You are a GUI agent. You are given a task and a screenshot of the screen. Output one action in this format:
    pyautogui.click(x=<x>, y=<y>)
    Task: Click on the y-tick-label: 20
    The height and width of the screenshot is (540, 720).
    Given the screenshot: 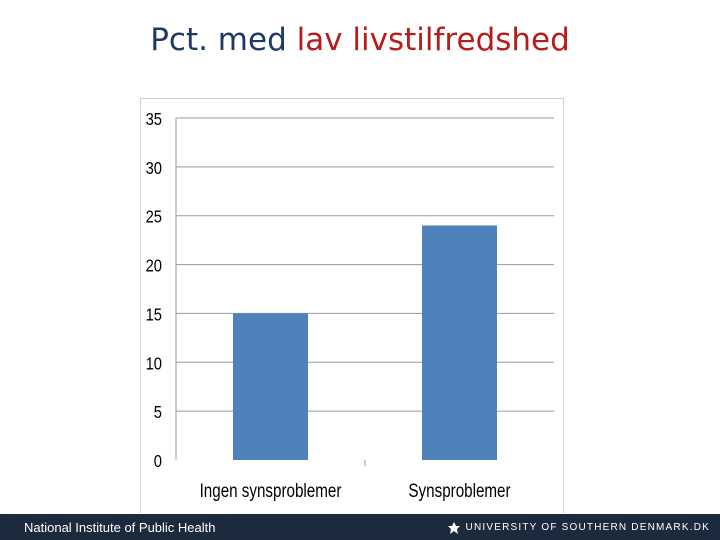 What is the action you would take?
    pyautogui.click(x=154, y=266)
    